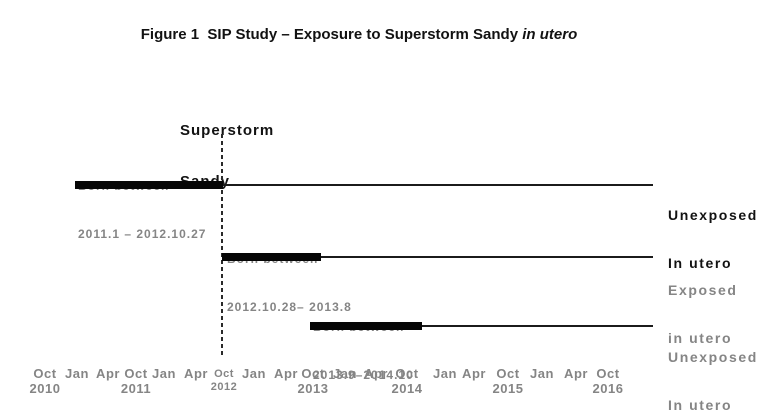 This screenshot has width=770, height=420. Describe the element at coordinates (289, 307) in the screenshot. I see `born-range-label-2-line2: 2012.10.28– 2013.8` at that location.